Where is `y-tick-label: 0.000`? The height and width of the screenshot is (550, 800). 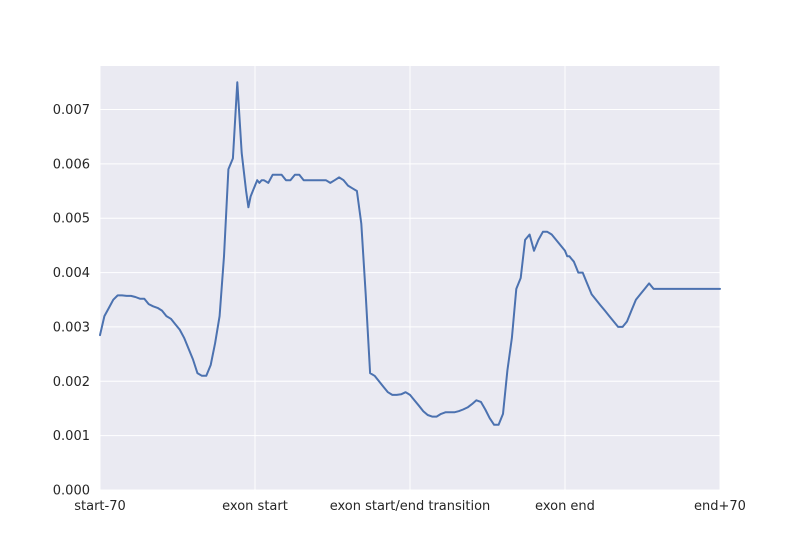 y-tick-label: 0.000 is located at coordinates (71, 491).